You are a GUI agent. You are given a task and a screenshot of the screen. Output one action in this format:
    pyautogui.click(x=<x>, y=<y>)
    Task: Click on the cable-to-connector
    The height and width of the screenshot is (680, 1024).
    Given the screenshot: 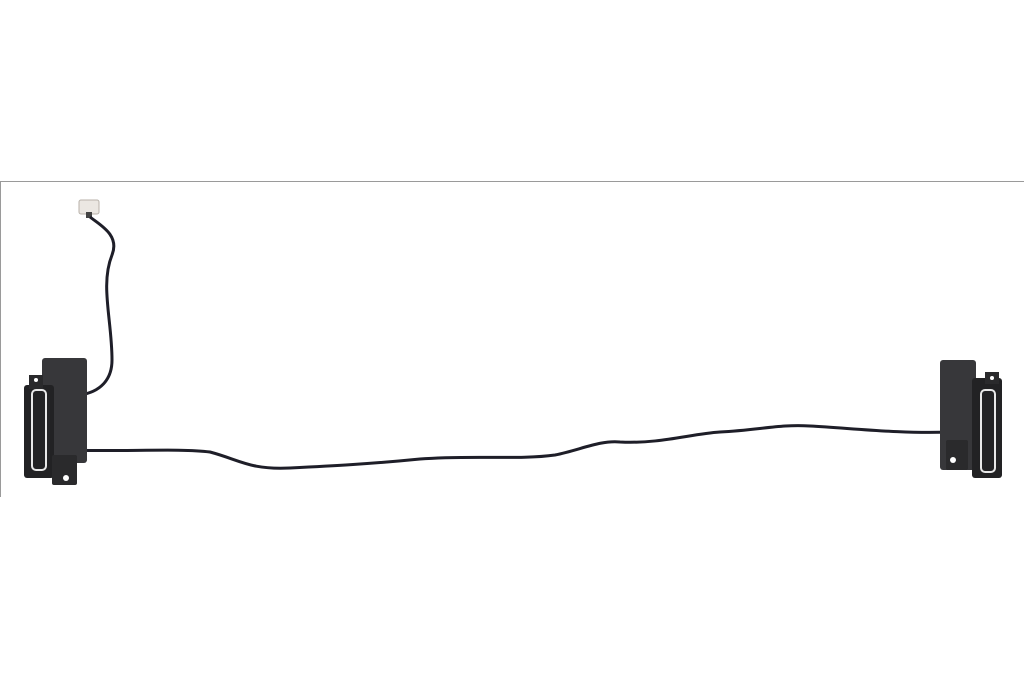 What is the action you would take?
    pyautogui.click(x=97, y=306)
    